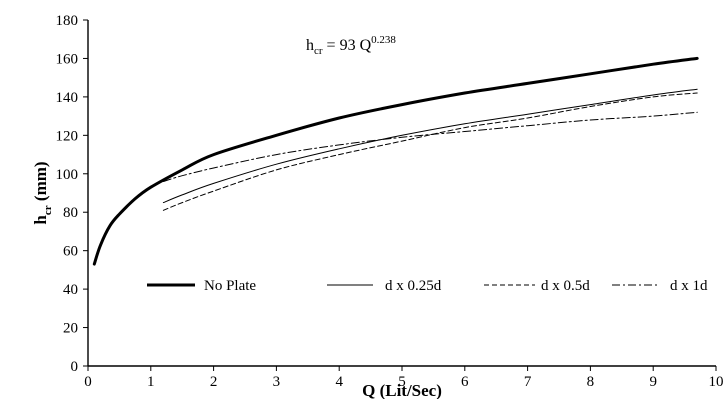 The height and width of the screenshot is (399, 728). Describe the element at coordinates (528, 382) in the screenshot. I see `x-tick-label: 7` at that location.